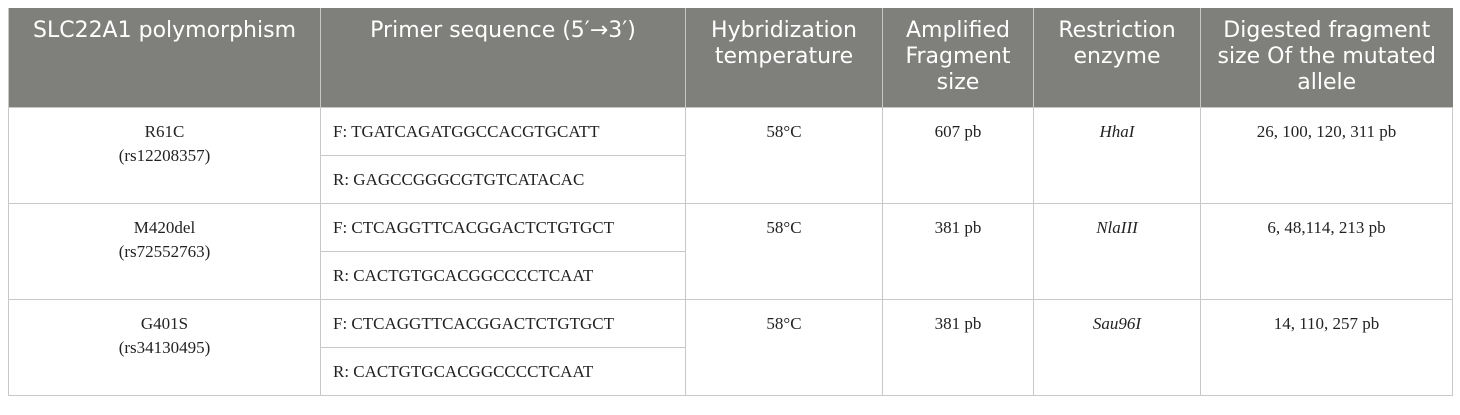 The height and width of the screenshot is (415, 1460). What do you see at coordinates (1326, 251) in the screenshot?
I see `fragments: 6, 48,114, 213 pb` at bounding box center [1326, 251].